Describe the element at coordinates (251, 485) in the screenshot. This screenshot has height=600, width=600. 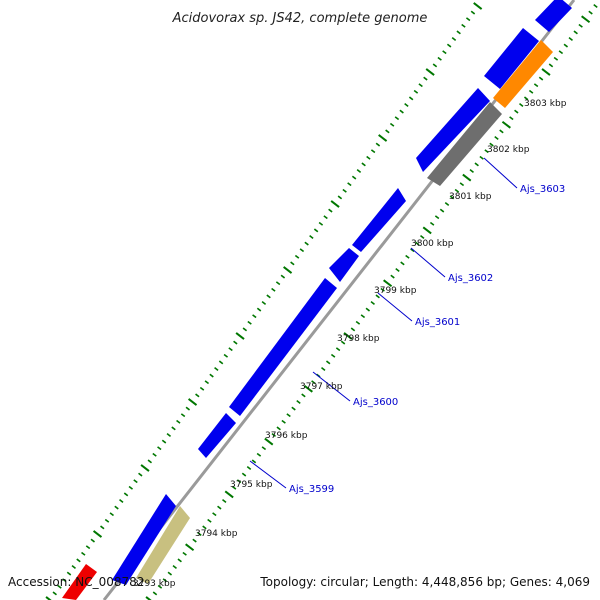
I see `scale-label: 3795 kbp` at that location.